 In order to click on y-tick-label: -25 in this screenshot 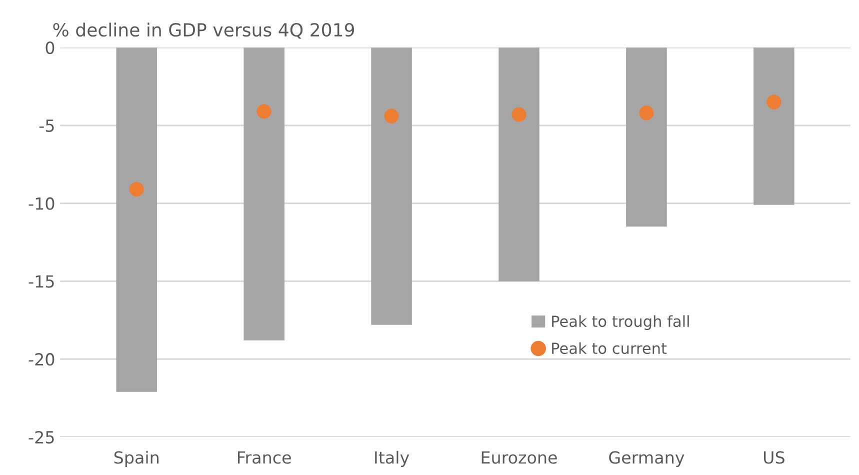, I will do `click(41, 437)`.